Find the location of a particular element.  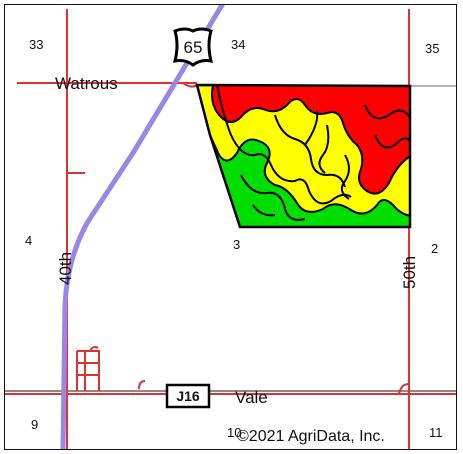

copyright-notice: ©2021 AgriData, Inc. is located at coordinates (311, 436).